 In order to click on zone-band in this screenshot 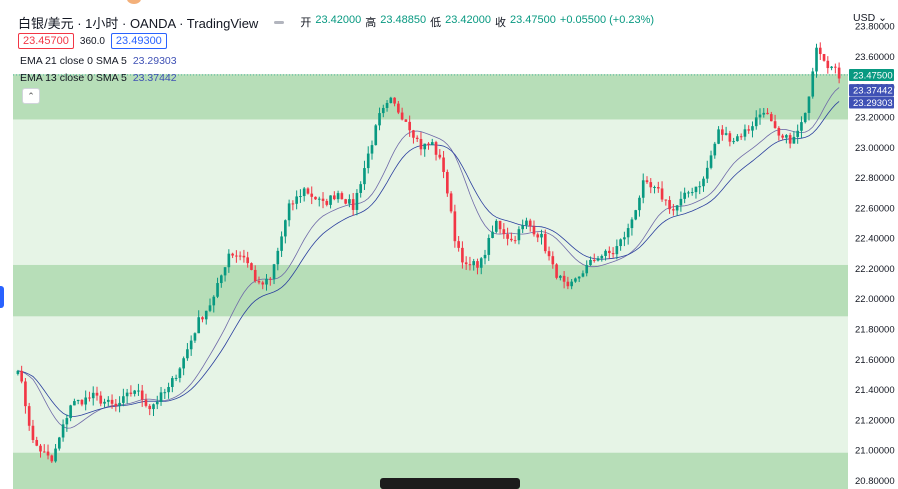, I will do `click(430, 97)`.